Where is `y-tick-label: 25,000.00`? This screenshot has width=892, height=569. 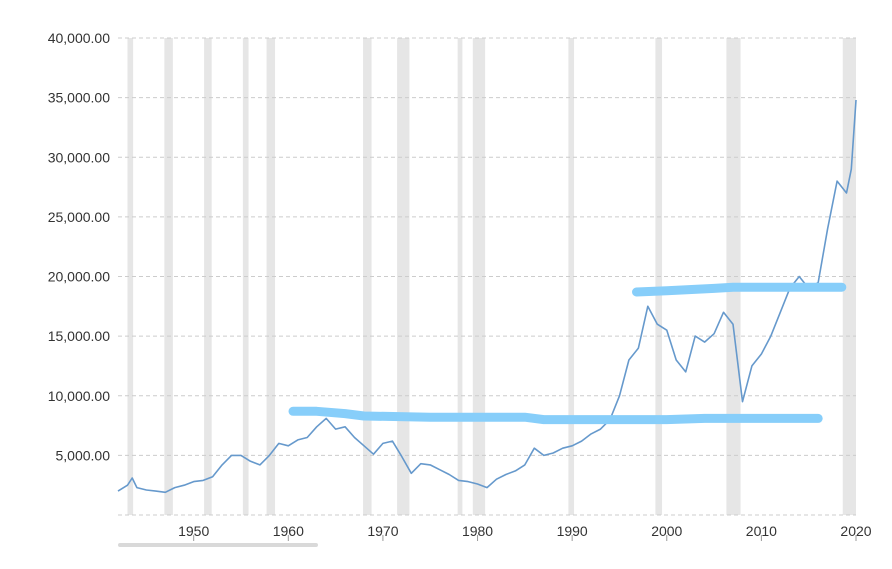
y-tick-label: 25,000.00 is located at coordinates (79, 217).